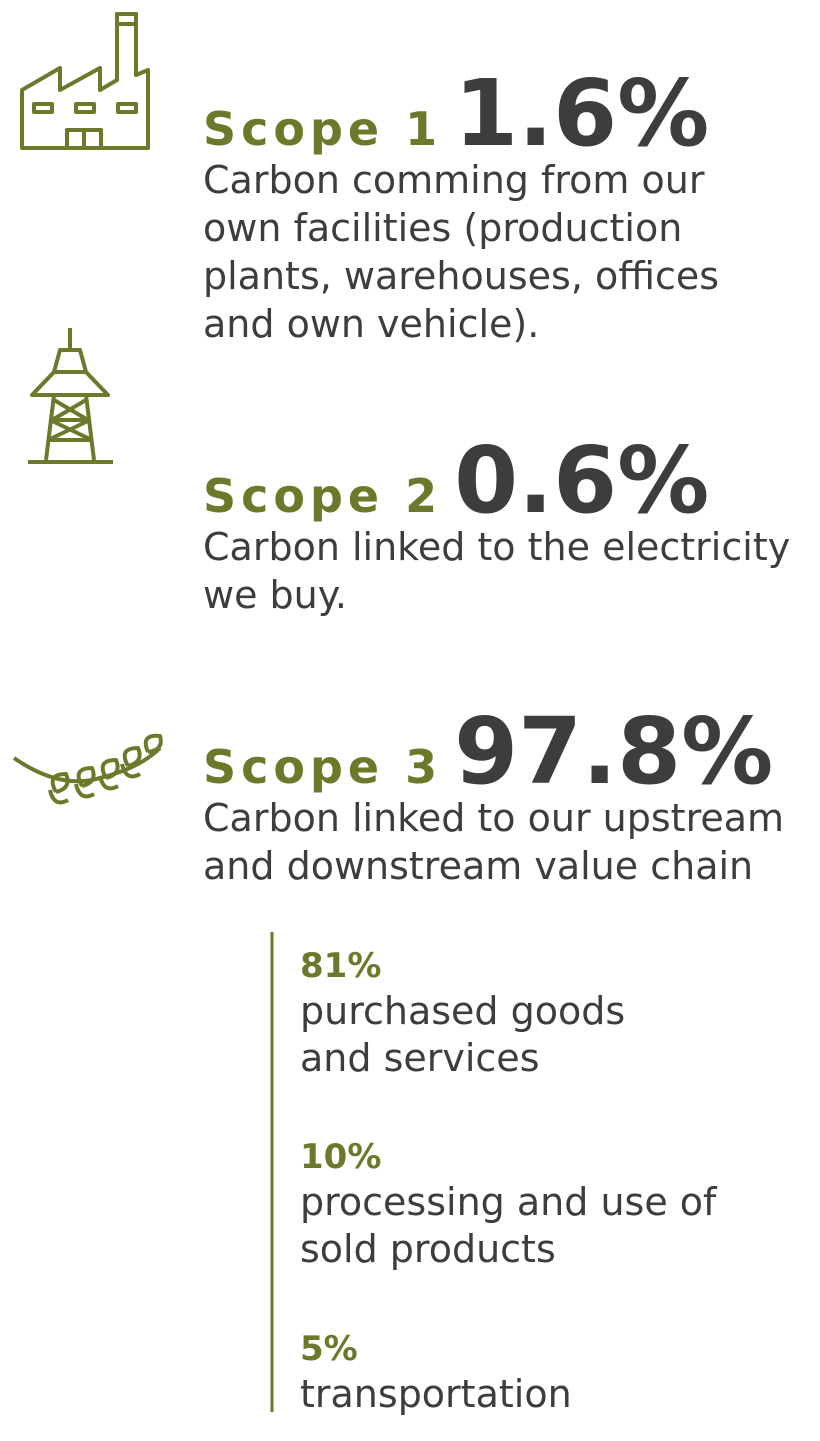 This screenshot has height=1441, width=820. What do you see at coordinates (340, 1157) in the screenshot?
I see `breakdown-value: 10%` at bounding box center [340, 1157].